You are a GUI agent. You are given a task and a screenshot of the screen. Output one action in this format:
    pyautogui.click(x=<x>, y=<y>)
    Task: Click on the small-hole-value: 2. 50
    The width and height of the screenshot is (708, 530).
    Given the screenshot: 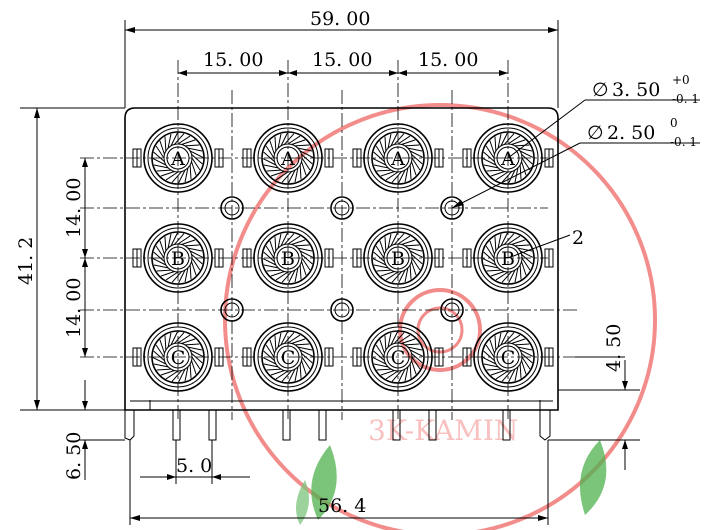 What is the action you would take?
    pyautogui.click(x=631, y=133)
    